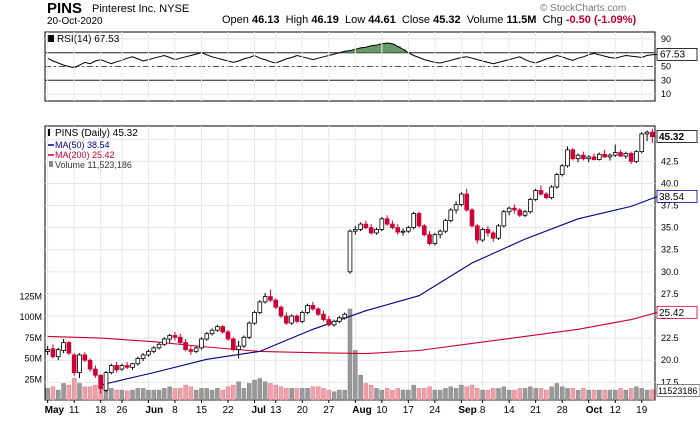  Describe the element at coordinates (228, 410) in the screenshot. I see `x-tick-label: 22` at that location.